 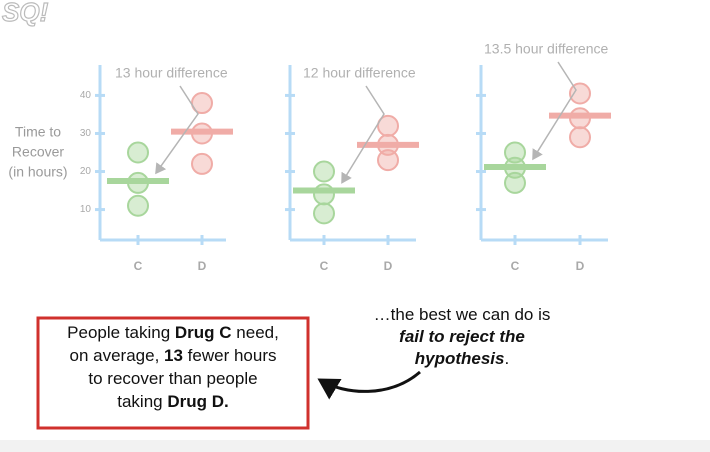 What do you see at coordinates (255, 332) in the screenshot?
I see `text-run: need,` at bounding box center [255, 332].